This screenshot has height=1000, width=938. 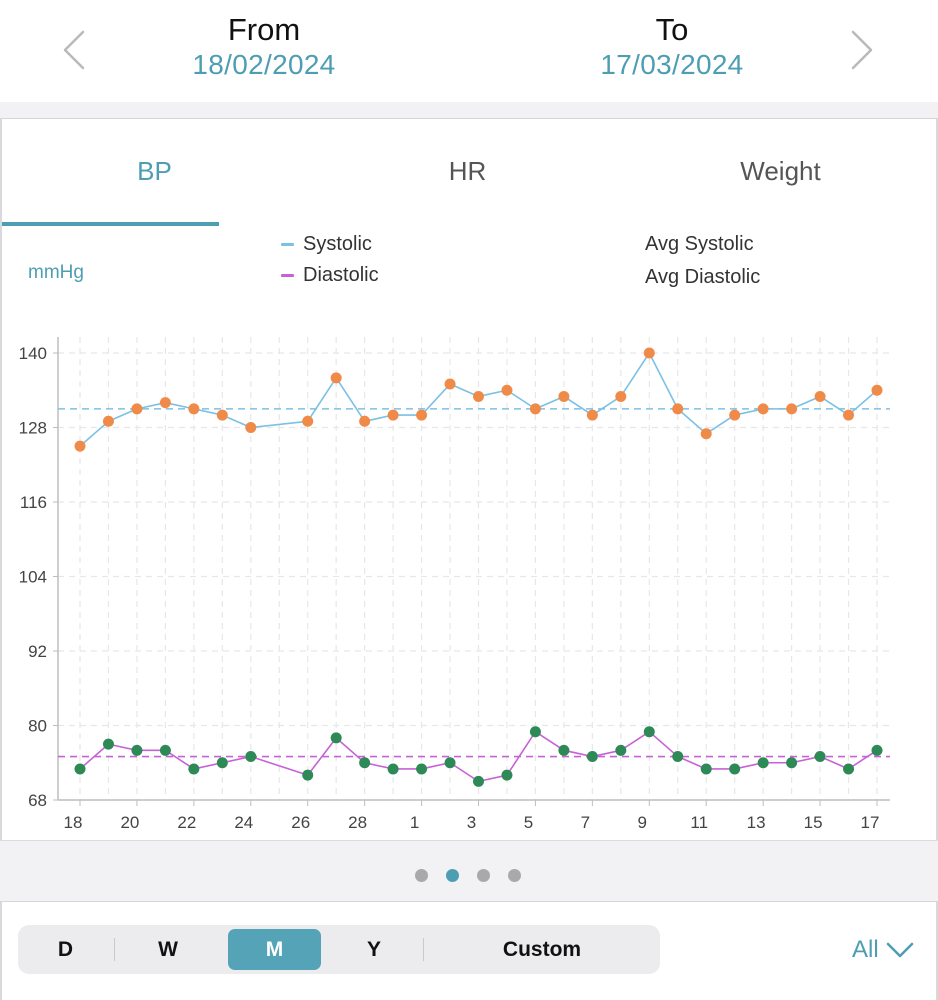 What do you see at coordinates (168, 949) in the screenshot?
I see `period-week-button: W` at bounding box center [168, 949].